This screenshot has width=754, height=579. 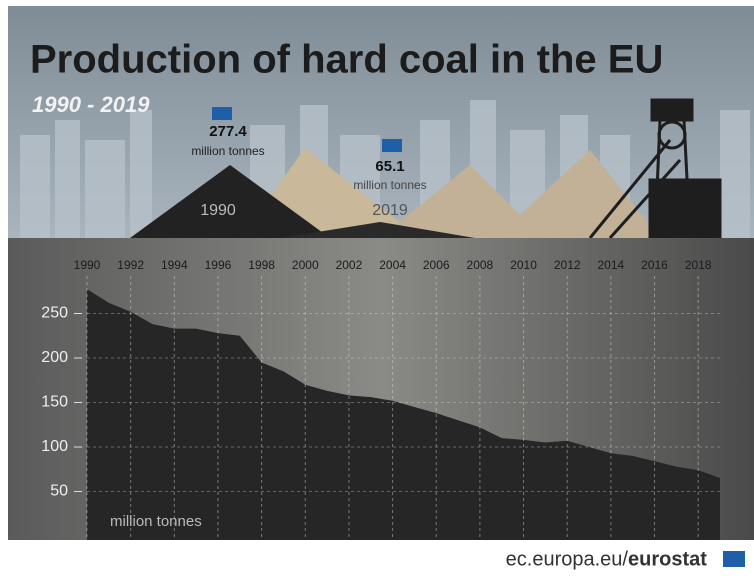 What do you see at coordinates (156, 521) in the screenshot?
I see `y-axis-label: million tonnes` at bounding box center [156, 521].